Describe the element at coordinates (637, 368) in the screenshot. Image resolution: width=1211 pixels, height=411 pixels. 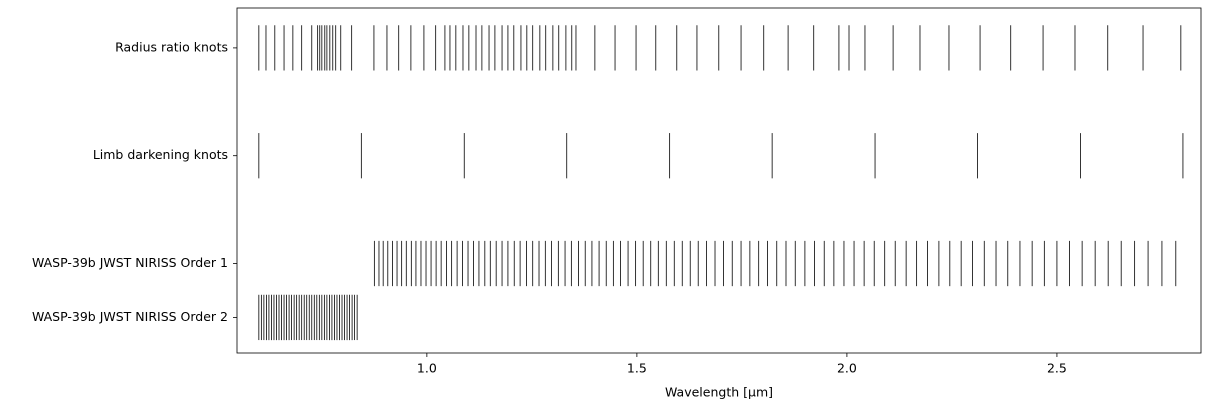
I see `x-tick-label: 1.5` at that location.